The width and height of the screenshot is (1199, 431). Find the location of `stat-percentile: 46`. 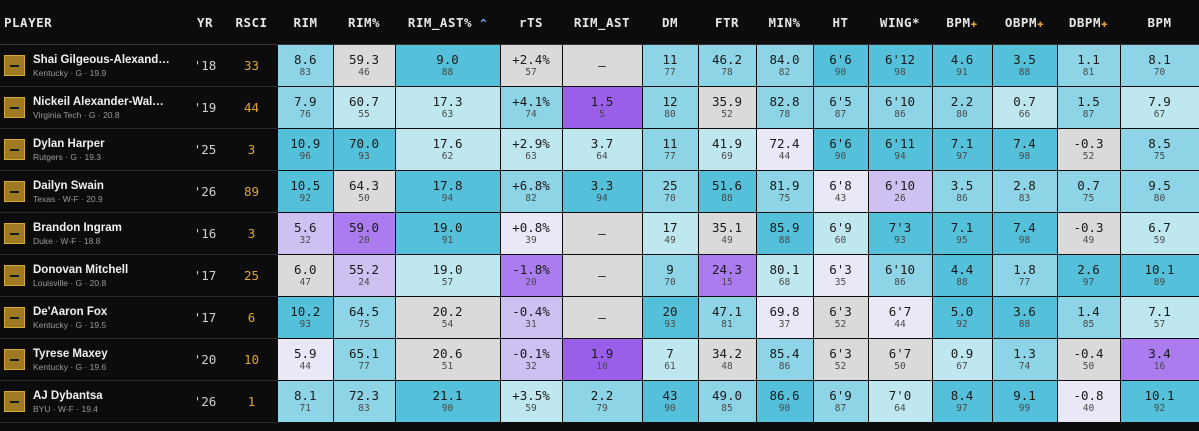

stat-percentile: 46 is located at coordinates (364, 72).